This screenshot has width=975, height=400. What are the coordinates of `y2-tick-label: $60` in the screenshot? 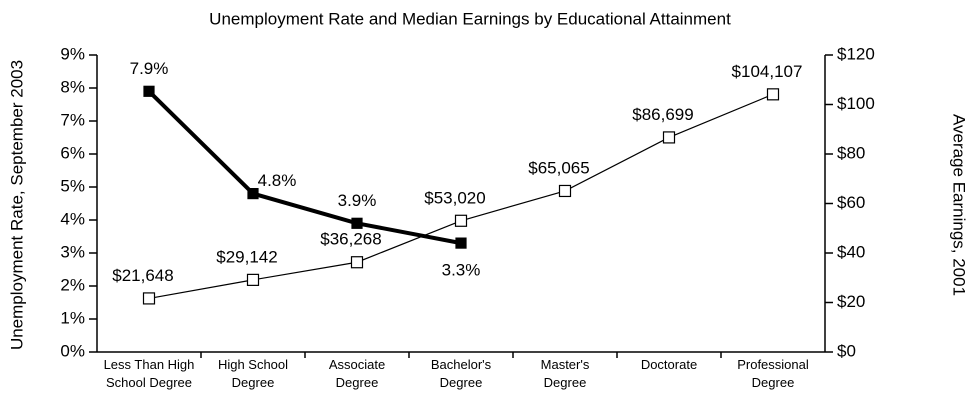 It's located at (851, 202).